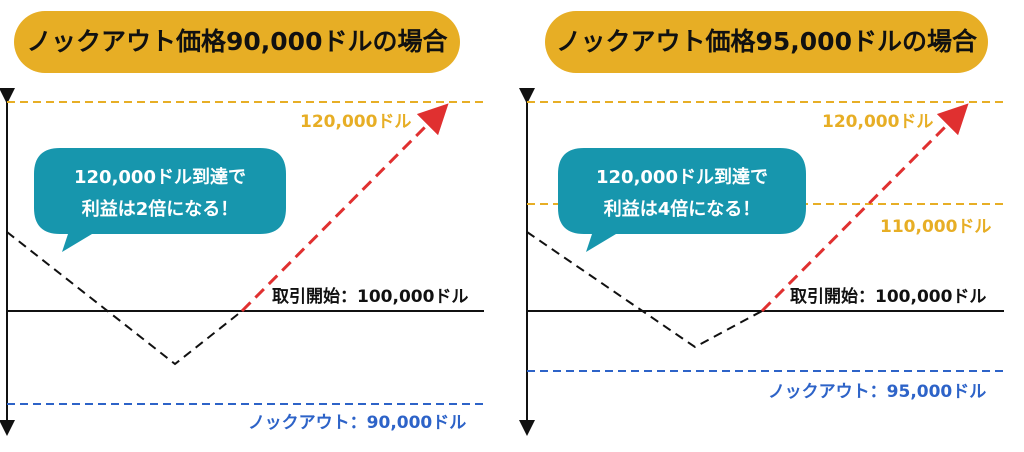 The height and width of the screenshot is (452, 1024). I want to click on panel-title: ノックアウト価格90,000ドルの場合, so click(237, 42).